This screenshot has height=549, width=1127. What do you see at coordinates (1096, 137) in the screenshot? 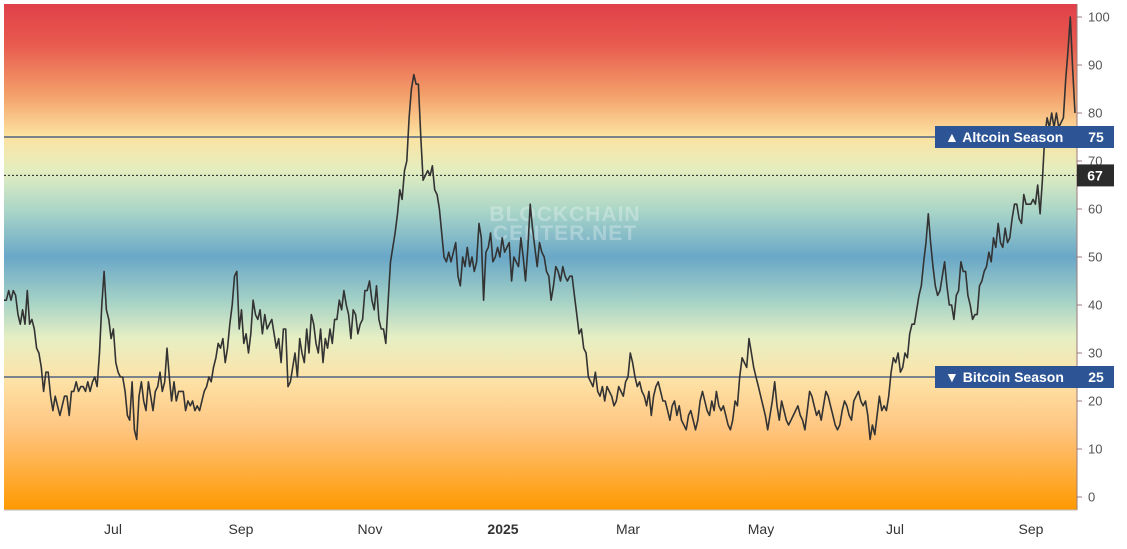
I see `threshold-value-label: 75` at bounding box center [1096, 137].